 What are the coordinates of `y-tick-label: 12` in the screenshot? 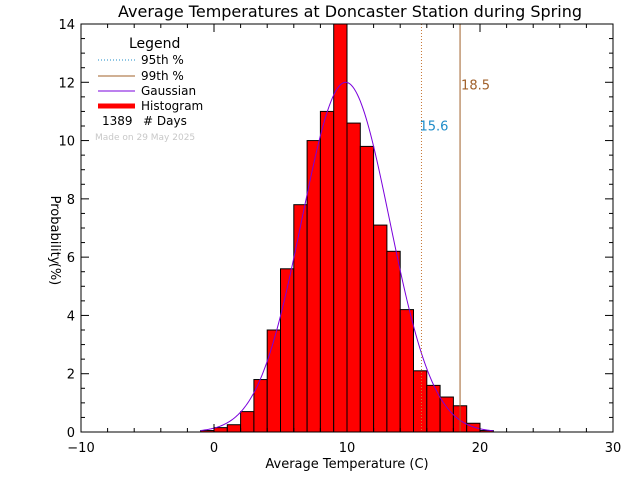 It's located at (66, 83).